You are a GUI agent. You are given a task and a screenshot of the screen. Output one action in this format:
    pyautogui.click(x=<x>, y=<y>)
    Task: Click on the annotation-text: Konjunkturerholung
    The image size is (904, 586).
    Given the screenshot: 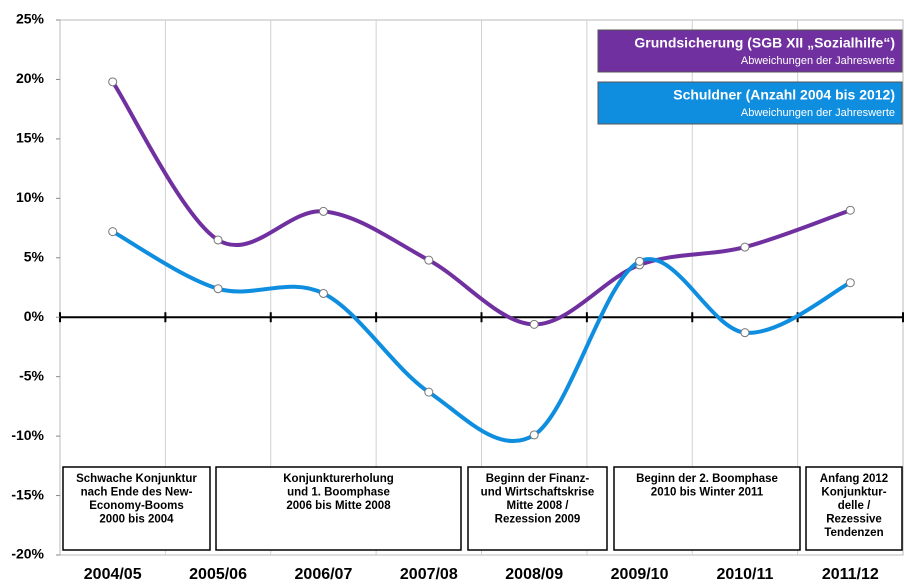 What is the action you would take?
    pyautogui.click(x=338, y=479)
    